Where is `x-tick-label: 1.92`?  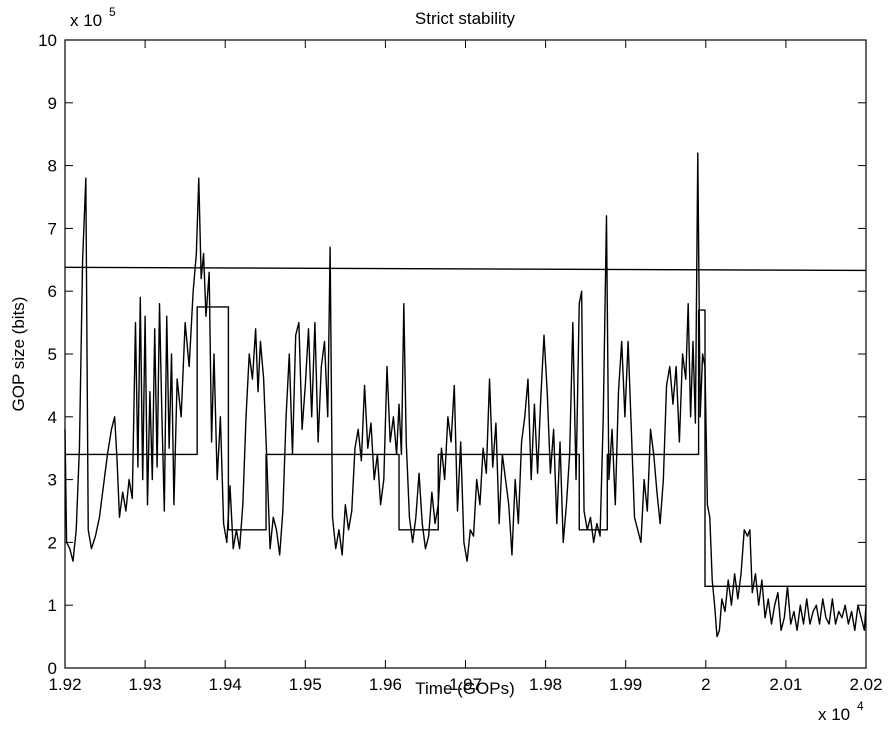 x-tick-label: 1.92 is located at coordinates (64, 684).